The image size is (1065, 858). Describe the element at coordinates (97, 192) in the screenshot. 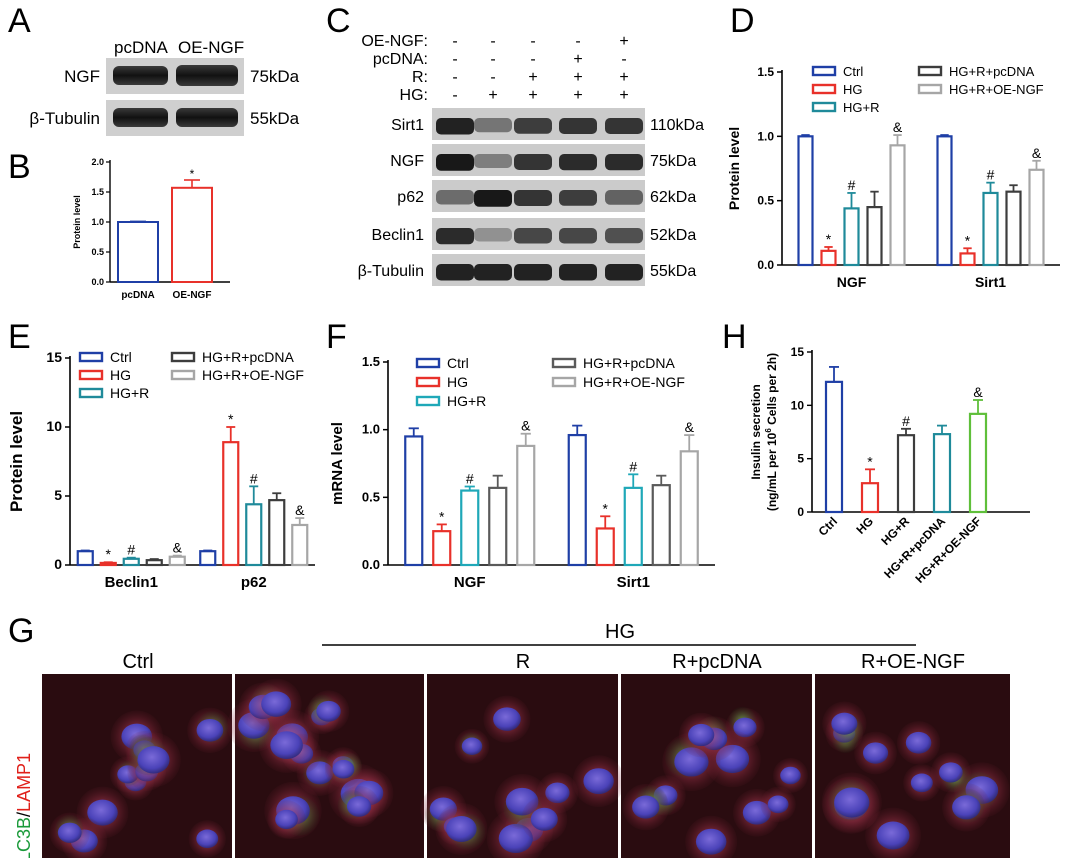

I see `y-tick-label: 1.5` at that location.